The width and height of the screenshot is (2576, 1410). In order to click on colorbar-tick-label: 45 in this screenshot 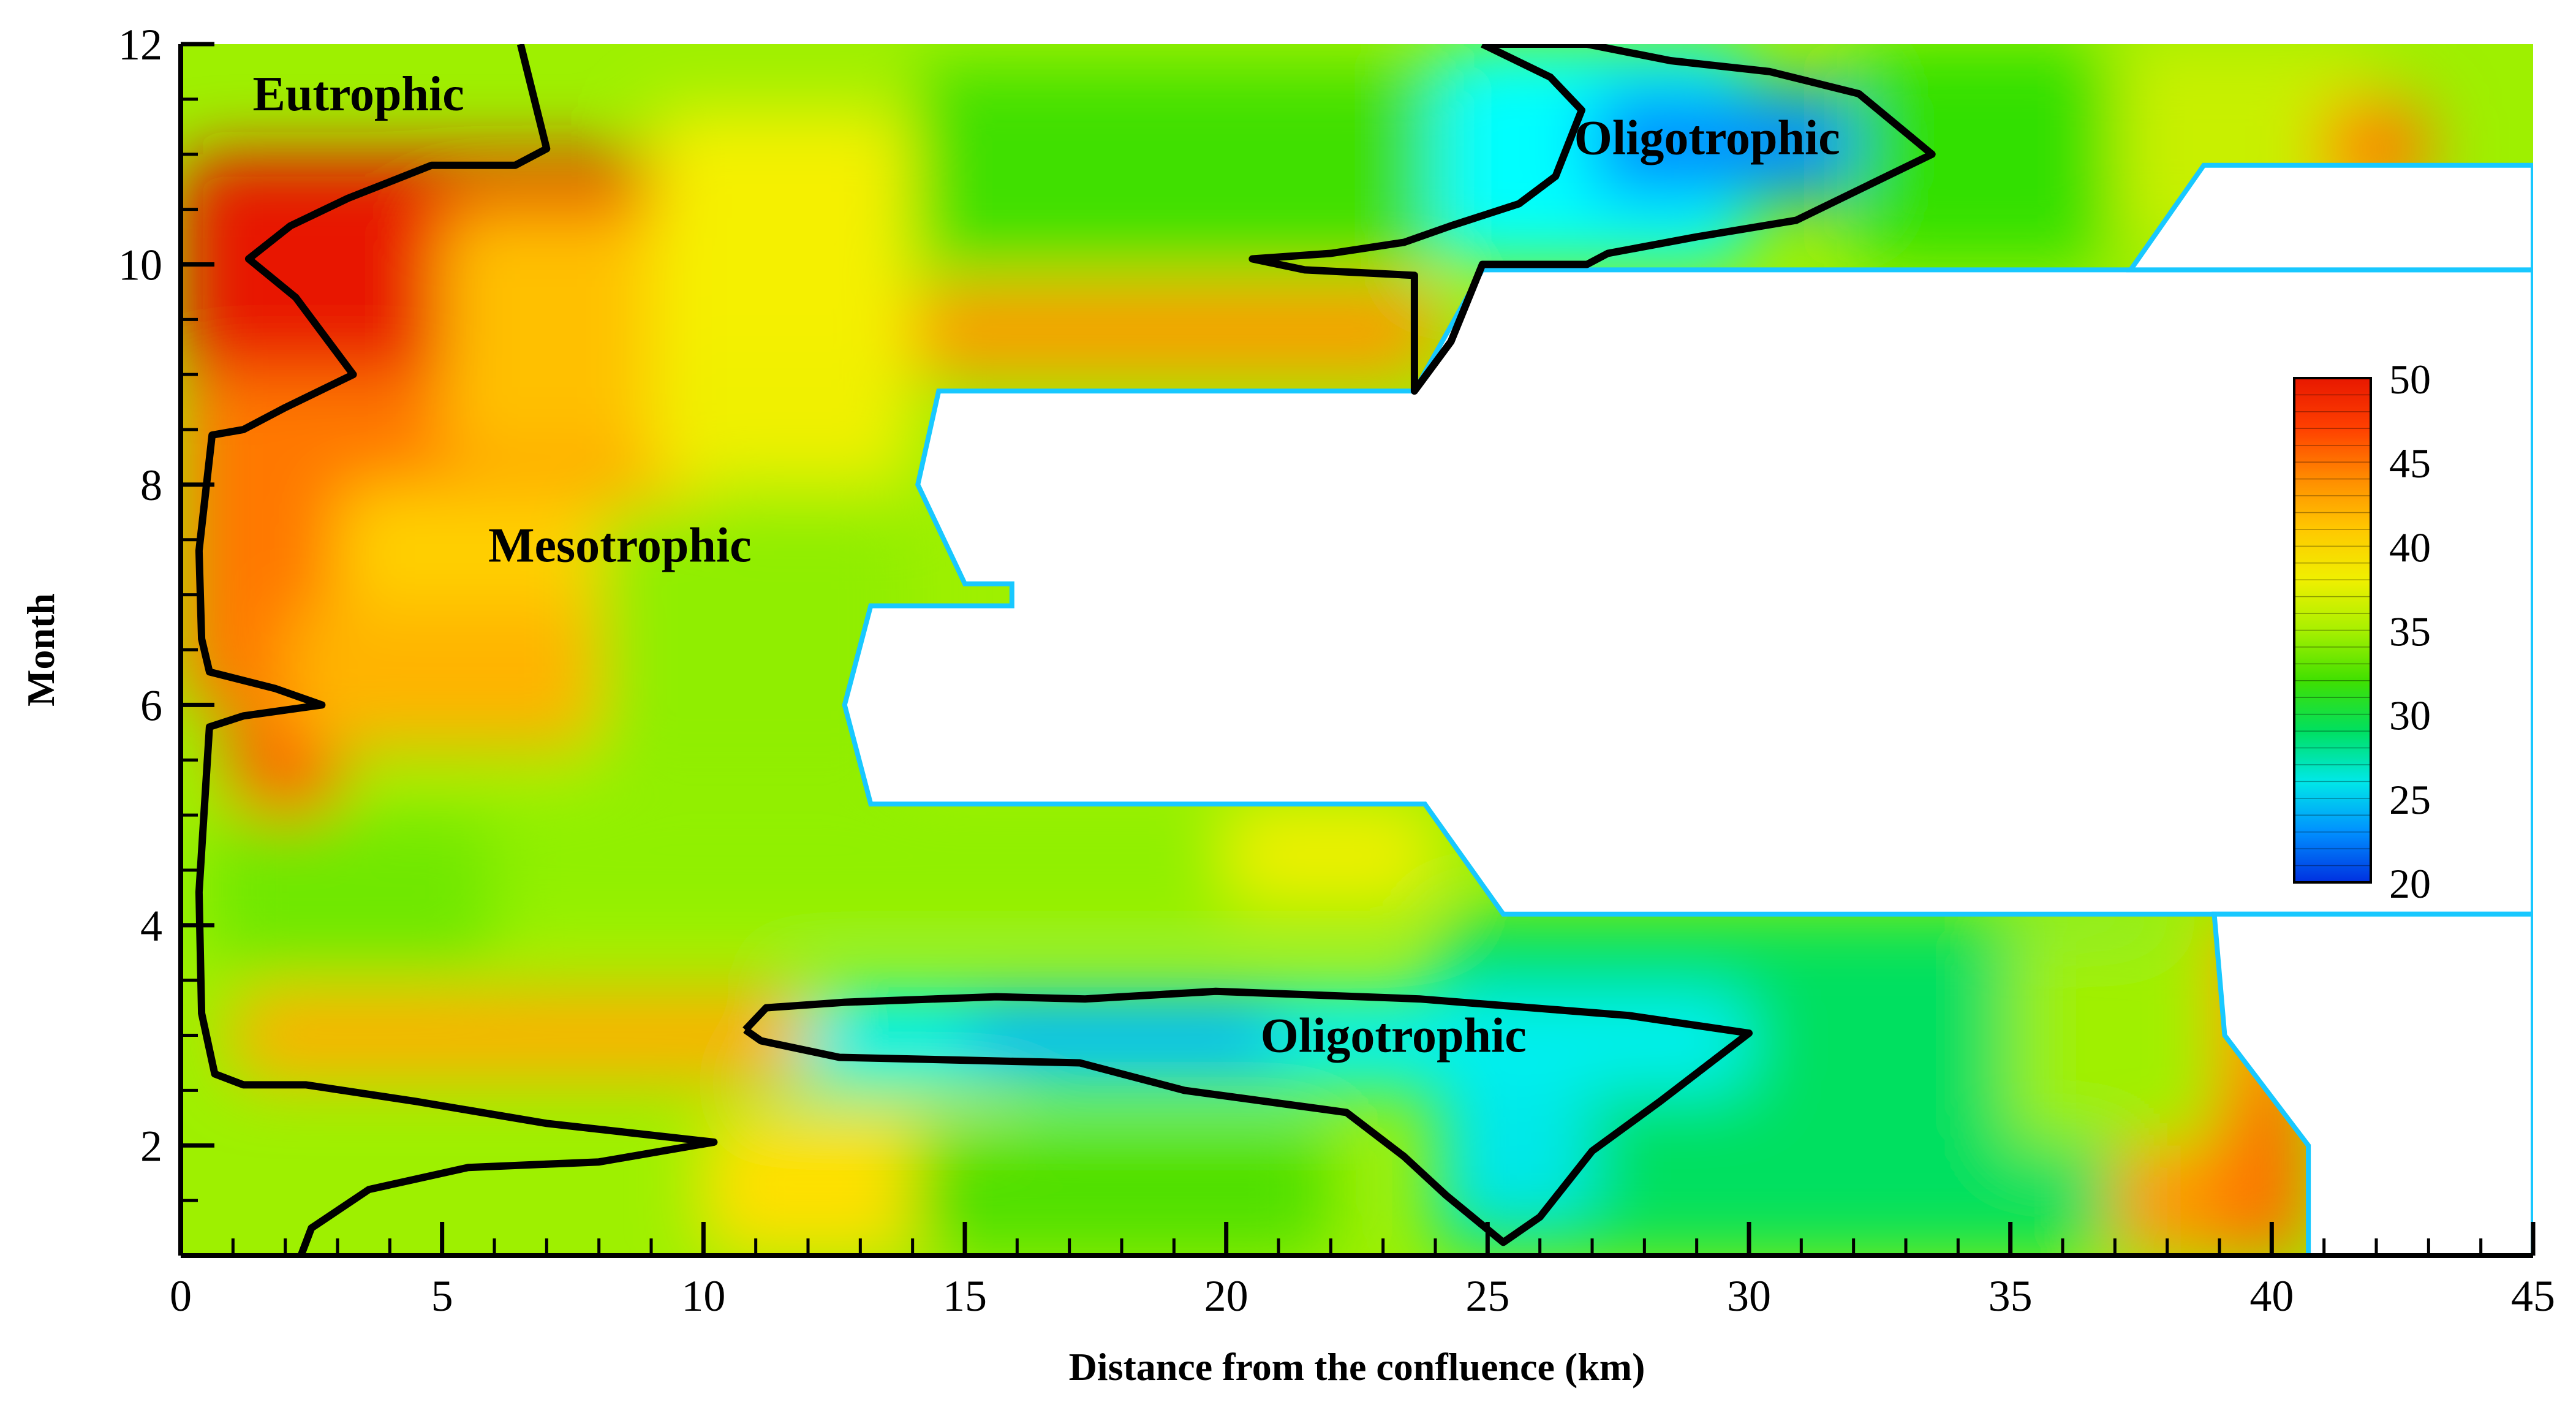, I will do `click(2410, 463)`.